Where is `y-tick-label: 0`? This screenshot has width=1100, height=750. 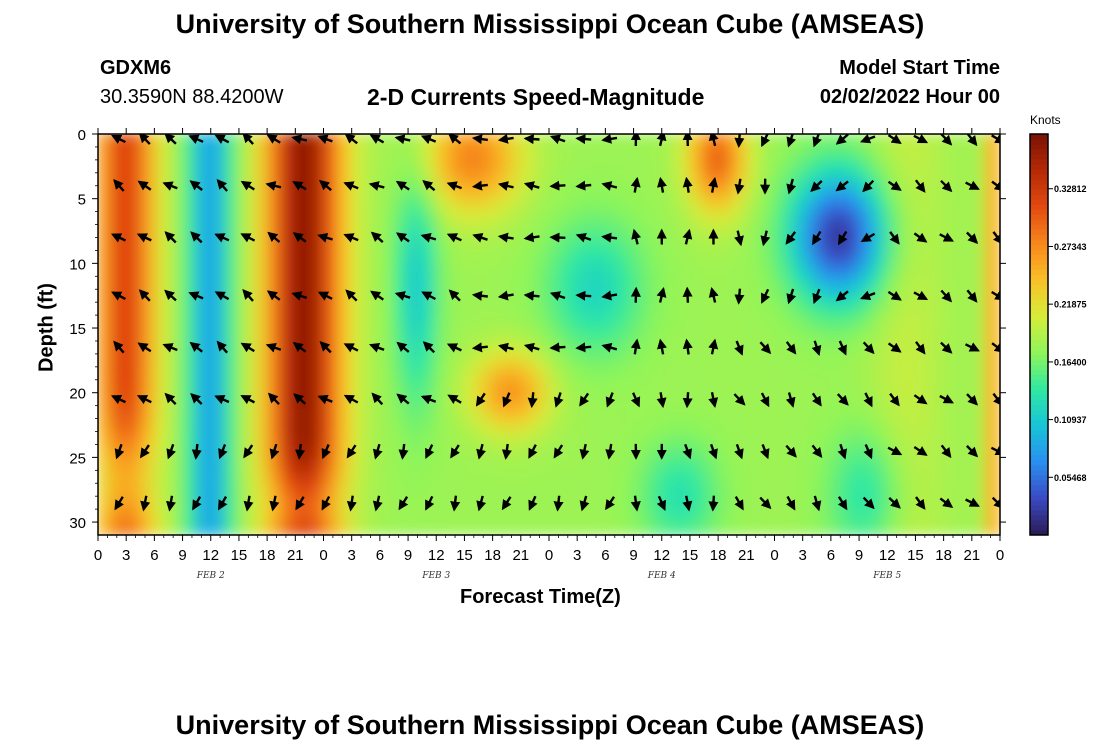
y-tick-label: 0 is located at coordinates (82, 135).